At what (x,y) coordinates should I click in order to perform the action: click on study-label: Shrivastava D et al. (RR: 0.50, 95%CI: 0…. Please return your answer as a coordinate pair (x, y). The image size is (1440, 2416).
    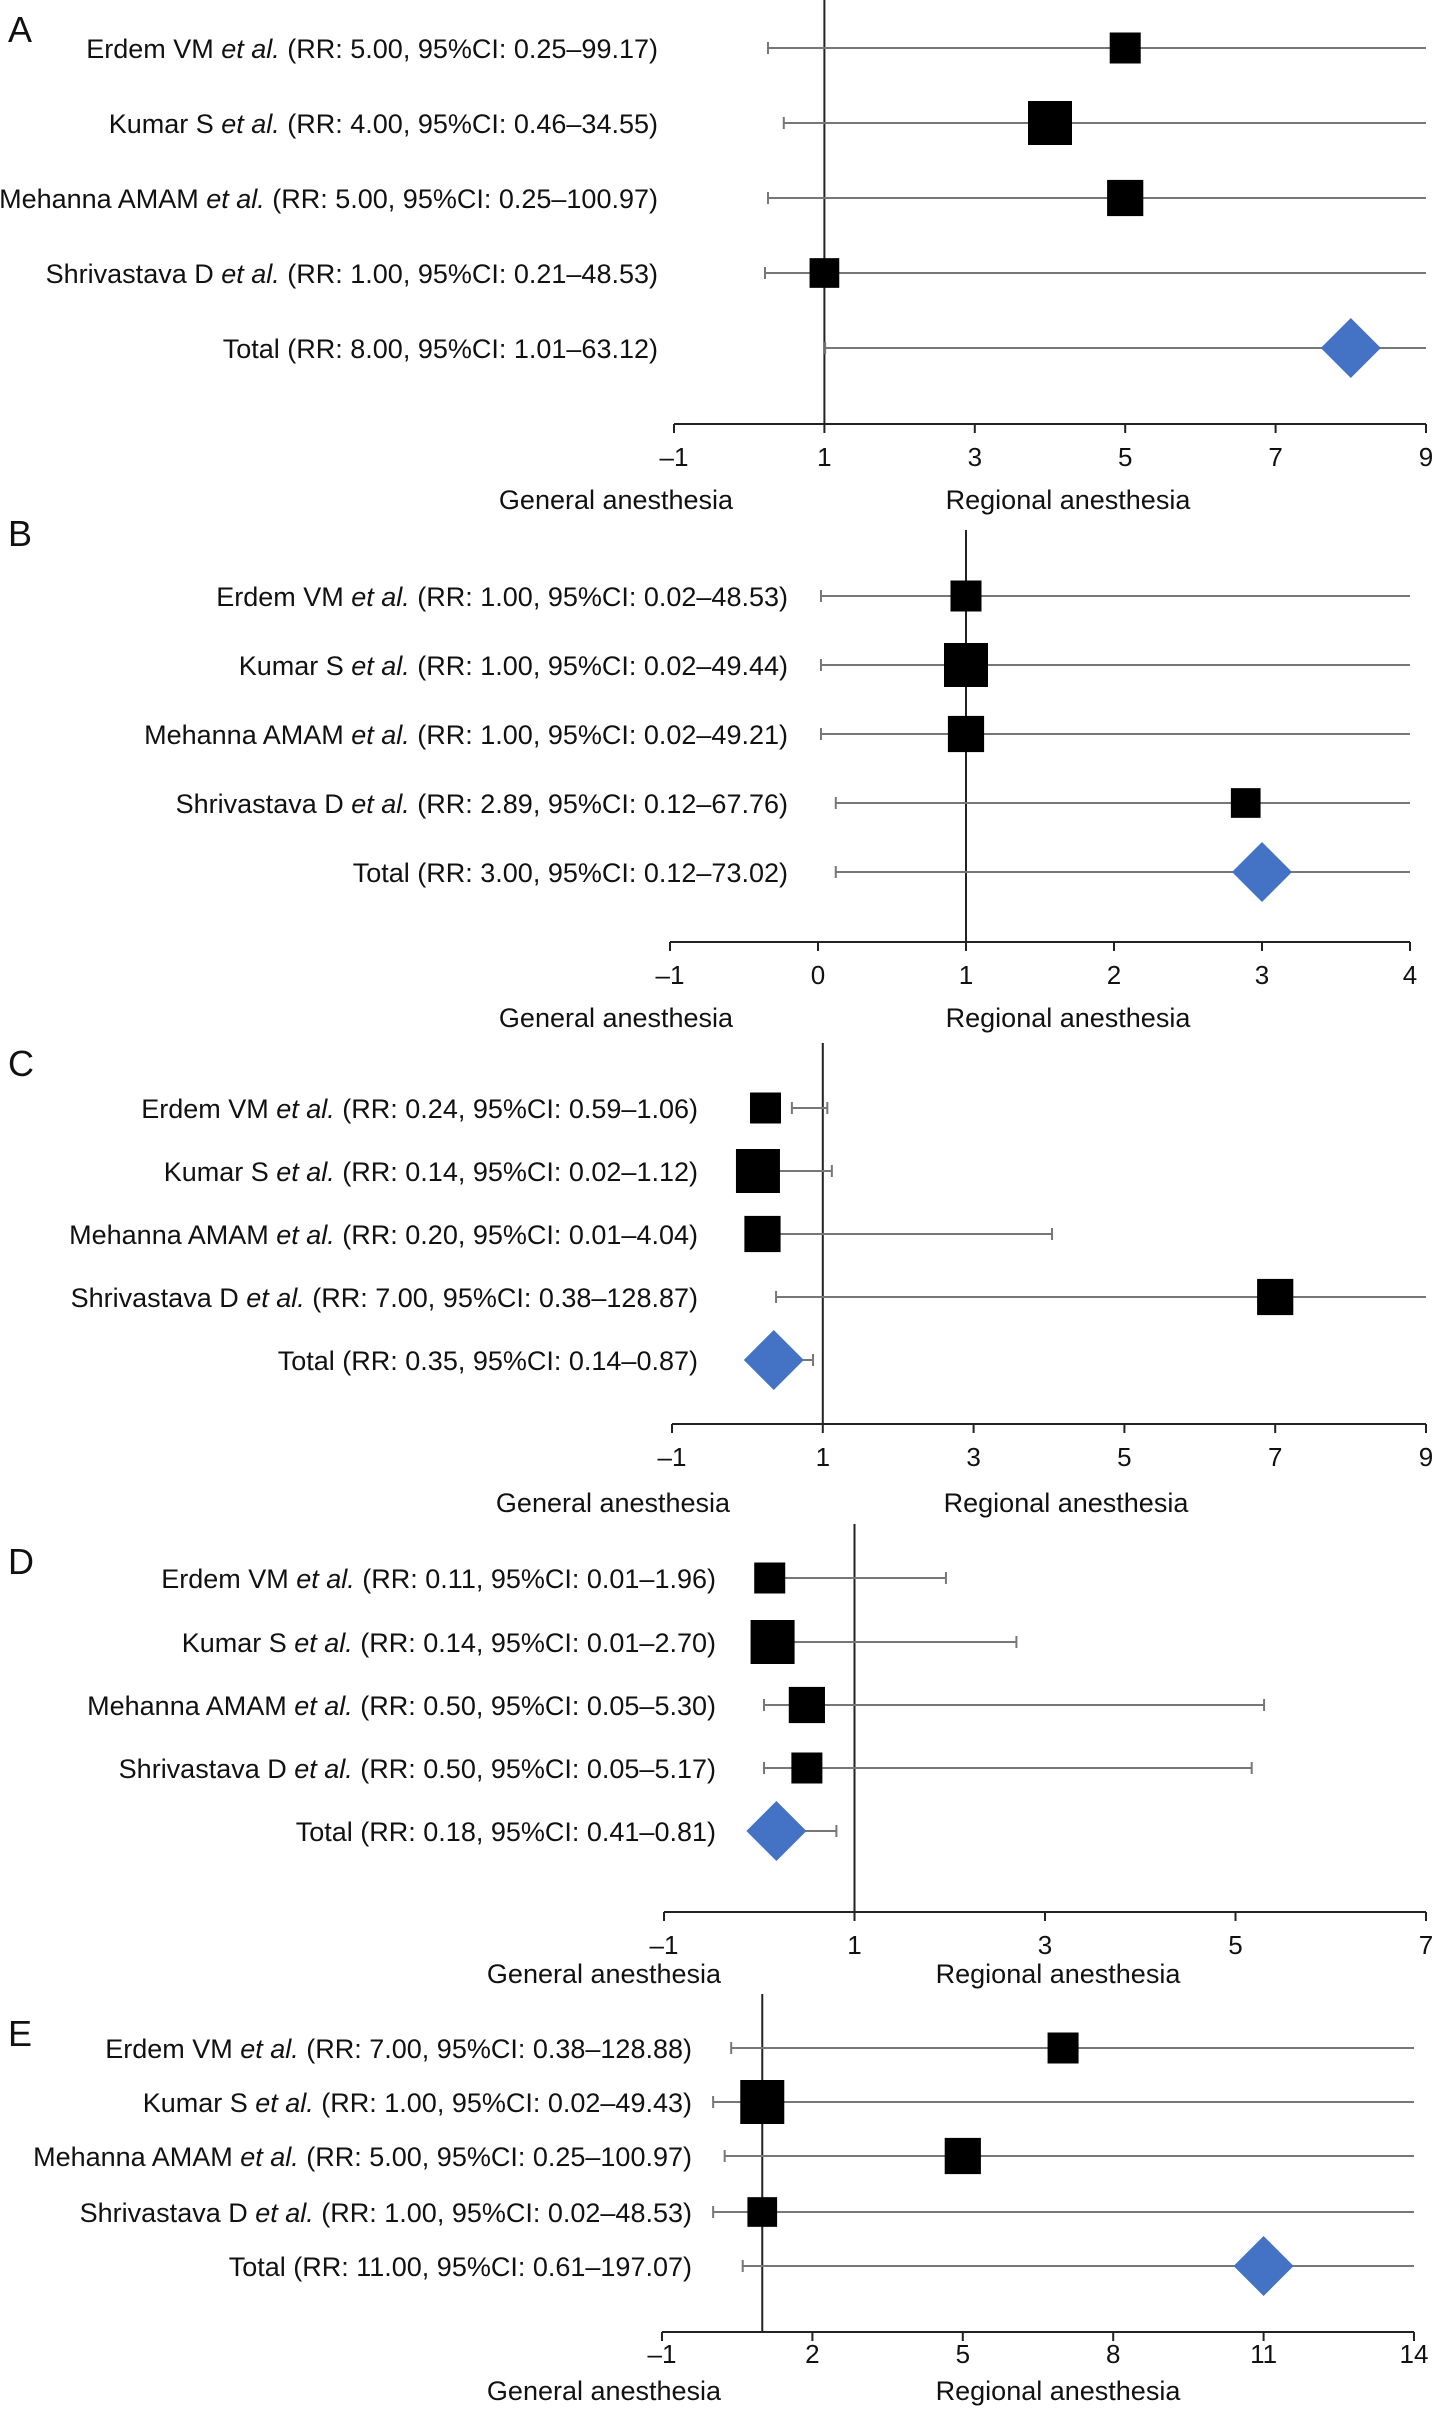
    Looking at the image, I should click on (417, 1769).